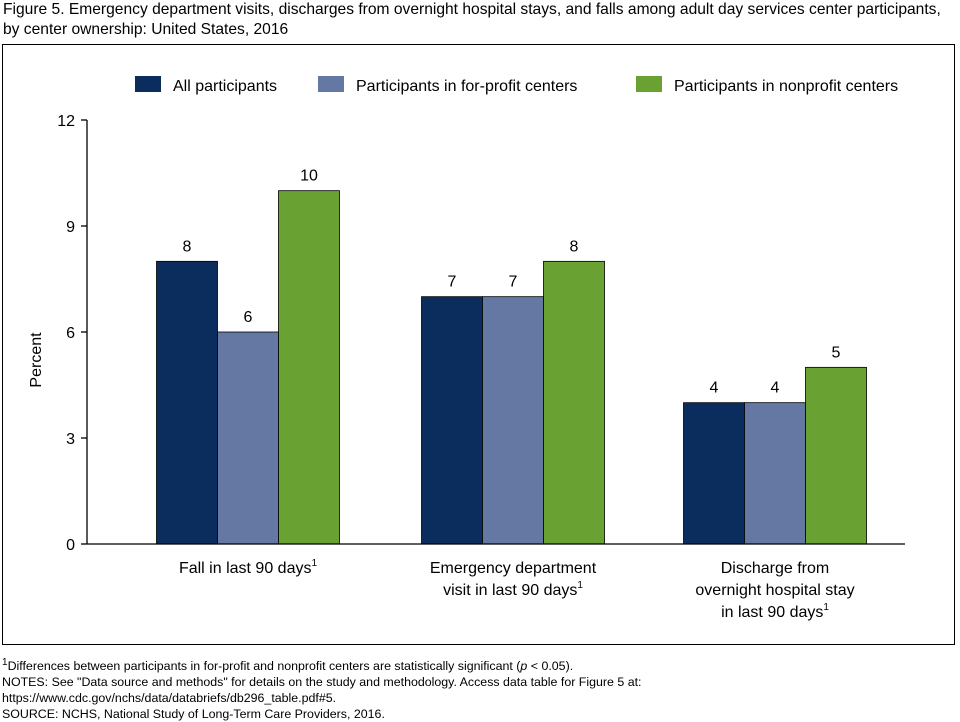  Describe the element at coordinates (513, 568) in the screenshot. I see `x-category-line: Emergency department` at that location.